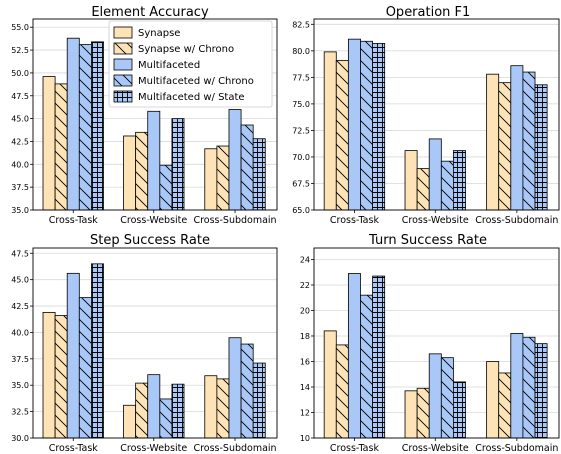 This screenshot has height=454, width=561. Describe the element at coordinates (305, 361) in the screenshot. I see `y-tick-label: 16` at that location.